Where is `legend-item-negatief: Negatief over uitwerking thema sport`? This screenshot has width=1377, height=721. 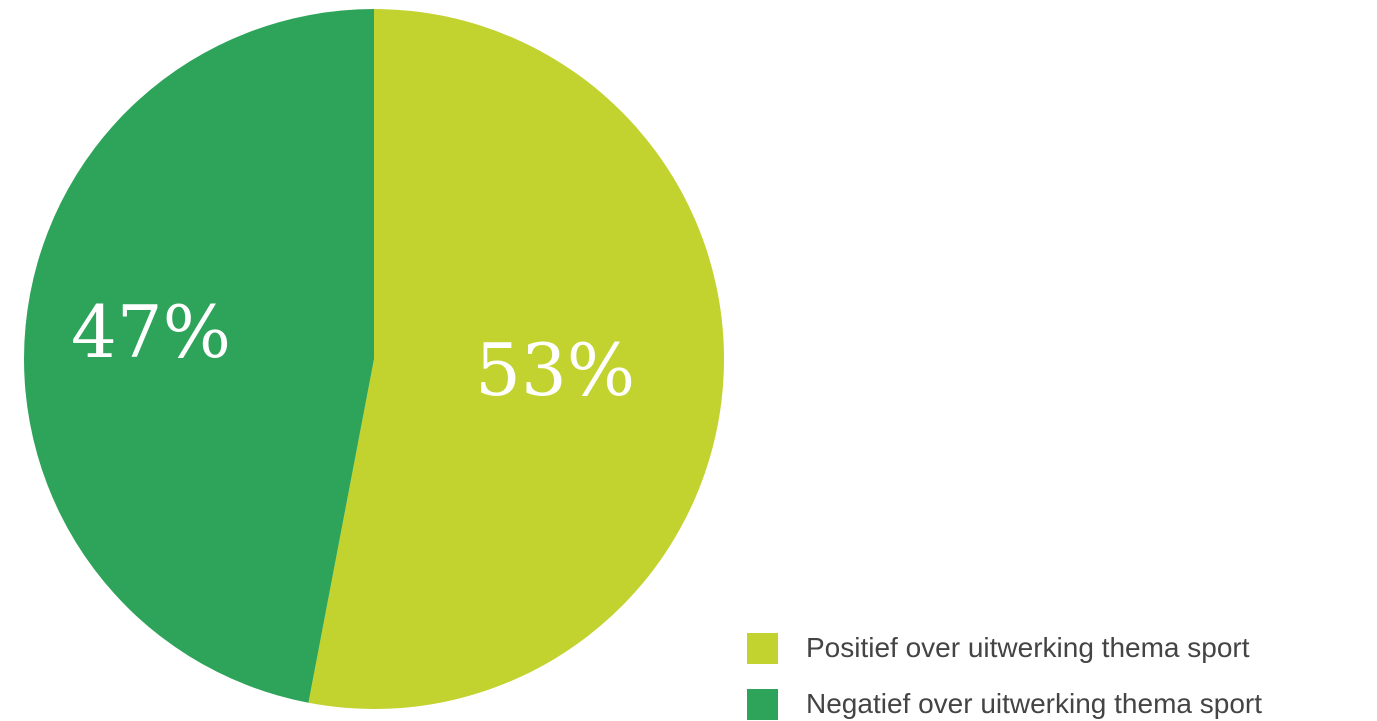 legend-item-negatief: Negatief over uitwerking thema sport is located at coordinates (1057, 702).